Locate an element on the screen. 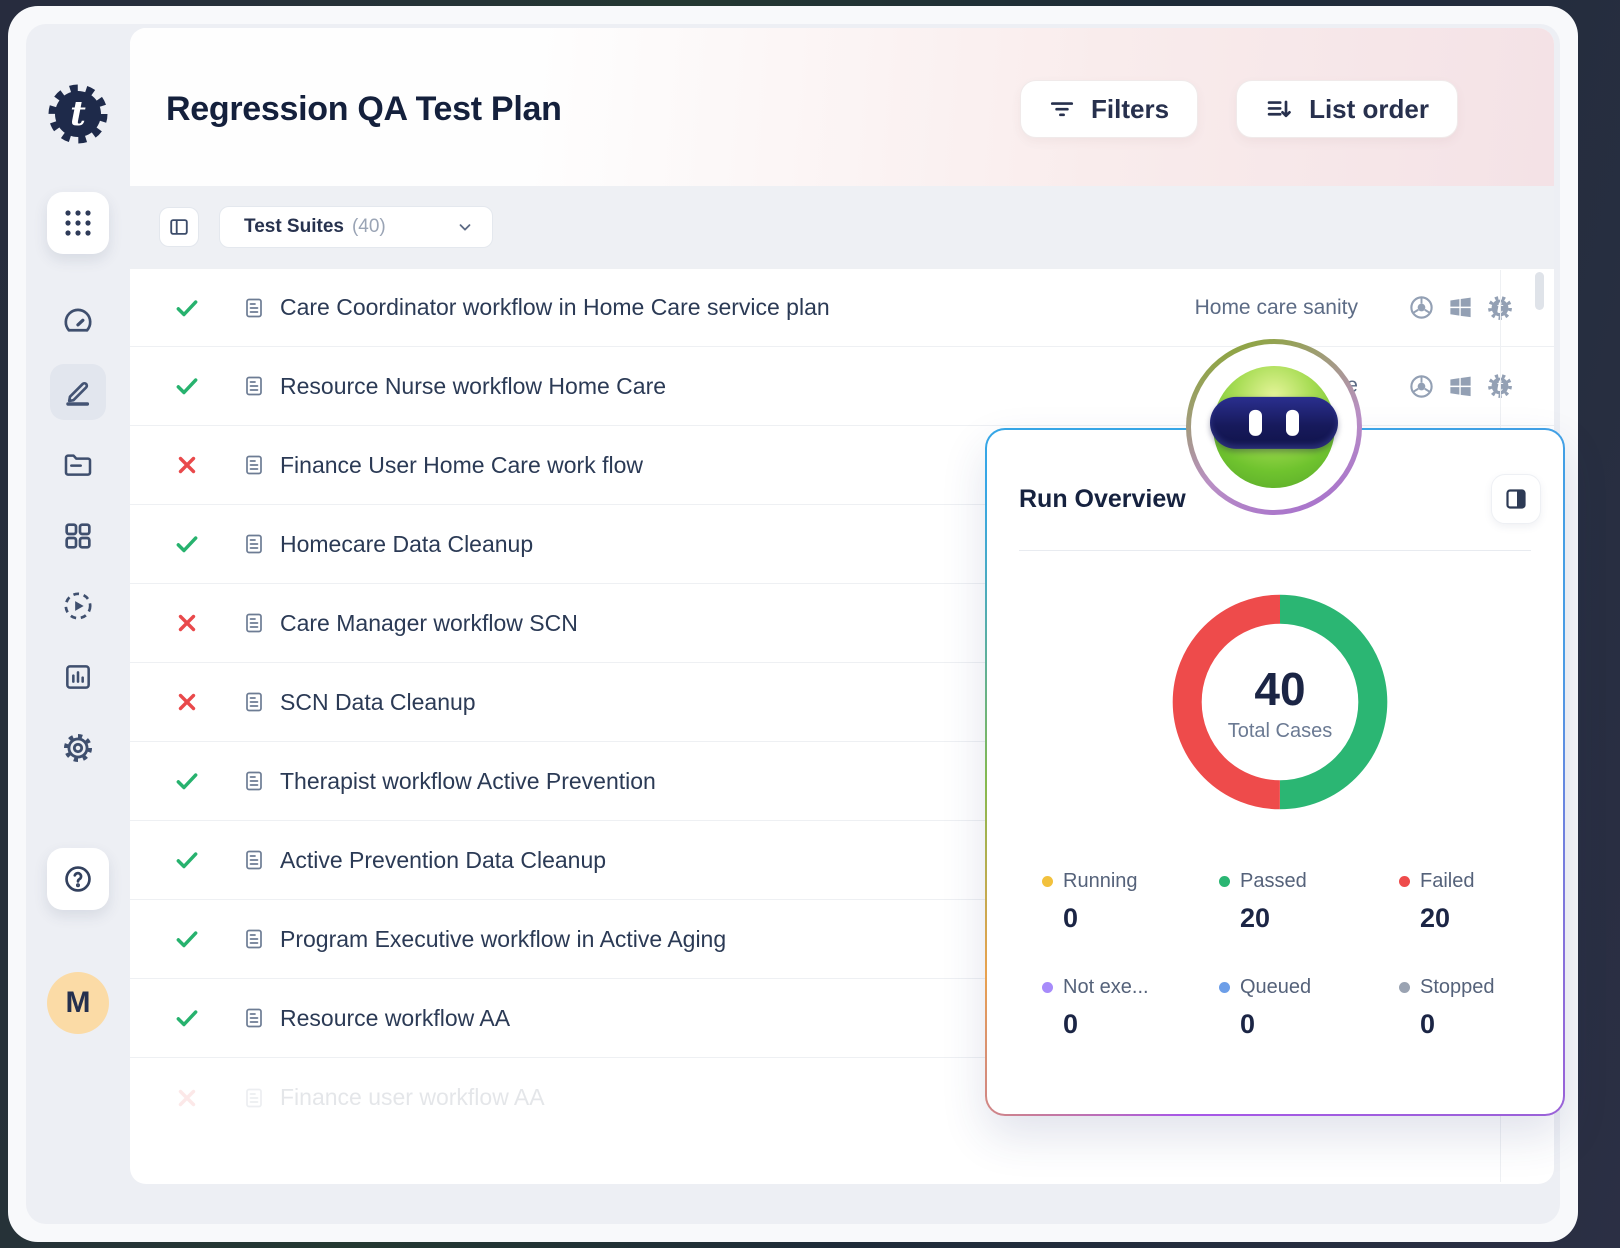 The image size is (1620, 1248). filter-icon is located at coordinates (1062, 109).